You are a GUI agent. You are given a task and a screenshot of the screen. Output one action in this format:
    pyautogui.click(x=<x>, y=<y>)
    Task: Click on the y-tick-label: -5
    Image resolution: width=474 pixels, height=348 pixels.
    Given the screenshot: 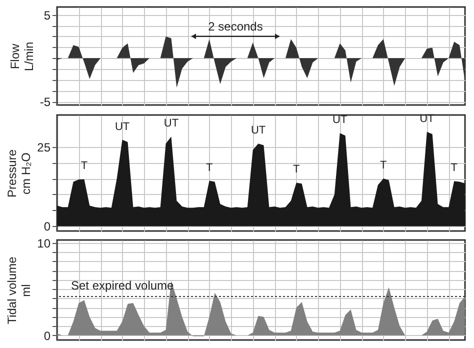 What is the action you would take?
    pyautogui.click(x=45, y=102)
    